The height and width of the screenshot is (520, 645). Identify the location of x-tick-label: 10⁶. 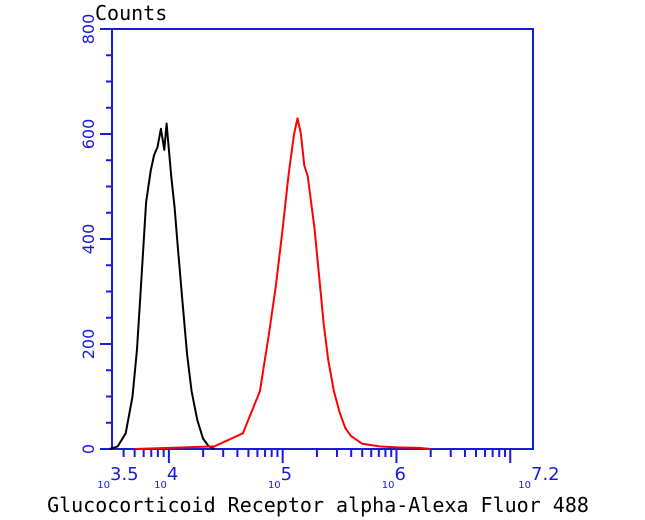
(394, 477).